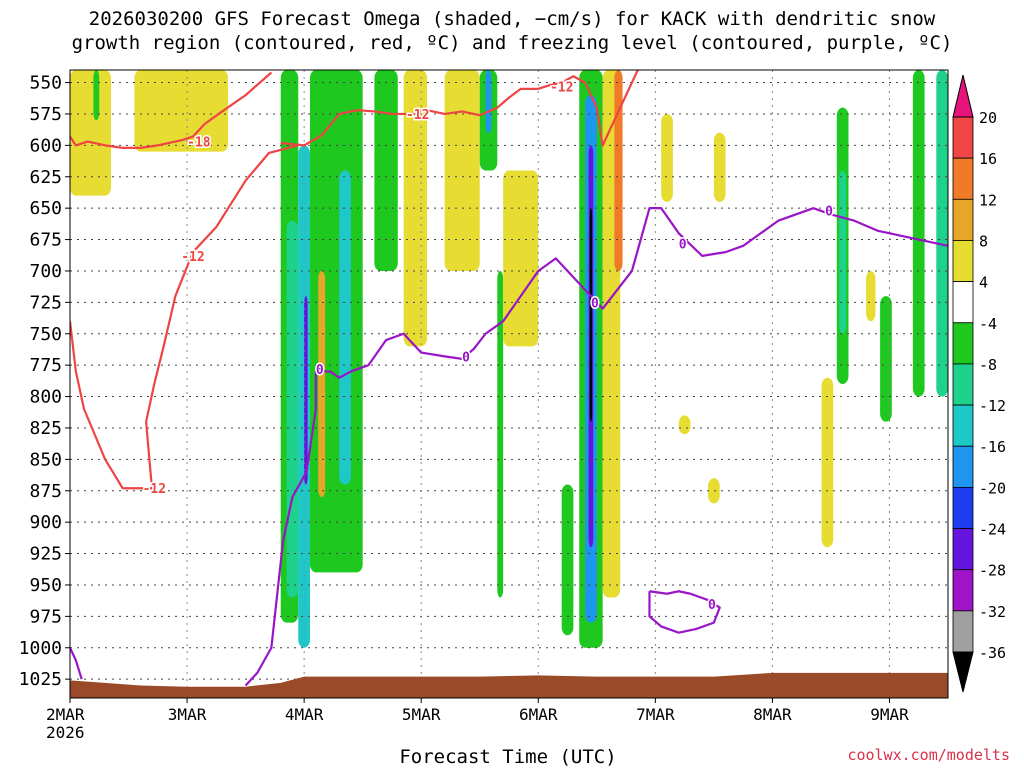 This screenshot has height=768, width=1024. I want to click on y-tick-label: 675, so click(45, 240).